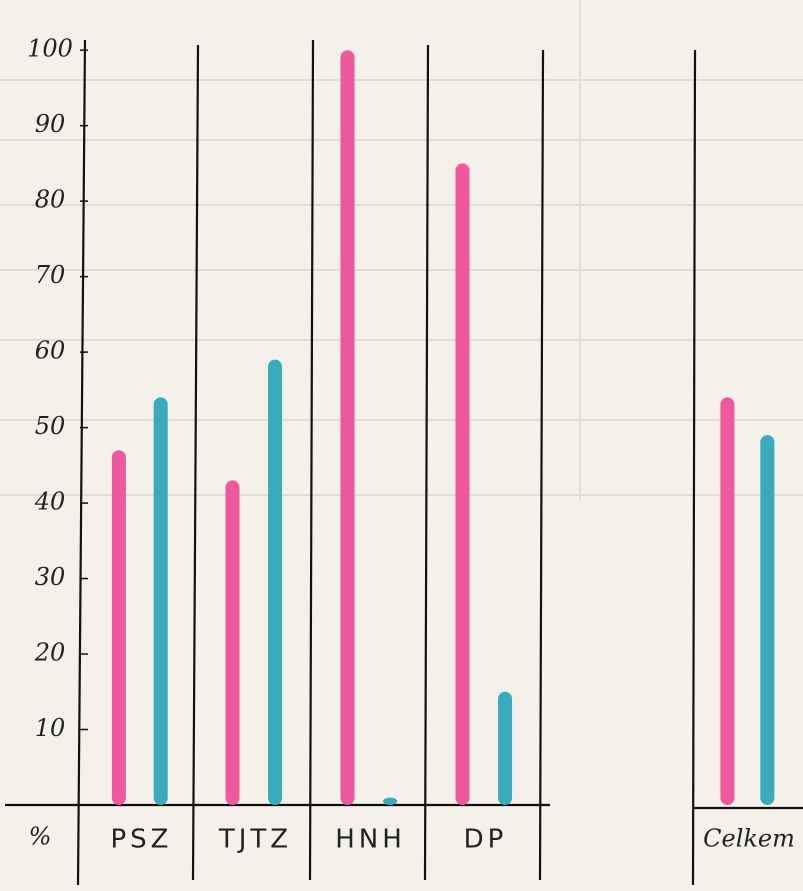 Image resolution: width=803 pixels, height=891 pixels. Describe the element at coordinates (255, 840) in the screenshot. I see `x-tick-label: TJTZ` at that location.